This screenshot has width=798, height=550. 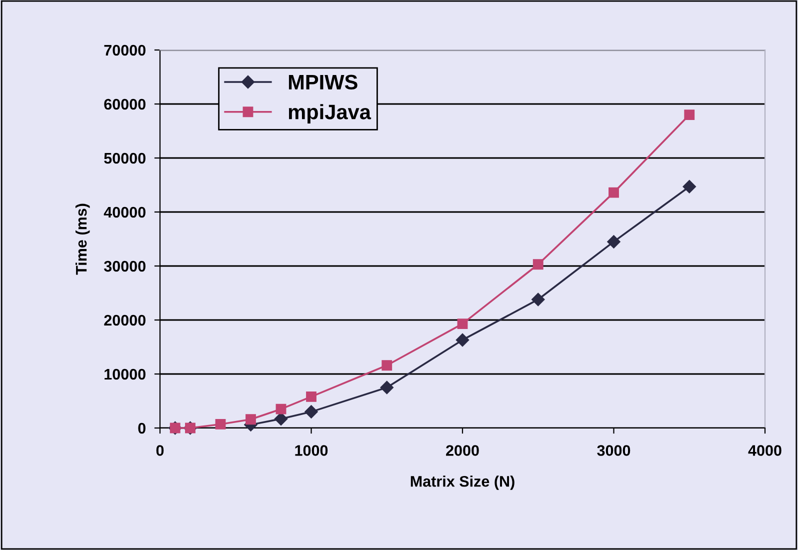 I want to click on x-axis-title: Matrix Size (N), so click(x=462, y=483).